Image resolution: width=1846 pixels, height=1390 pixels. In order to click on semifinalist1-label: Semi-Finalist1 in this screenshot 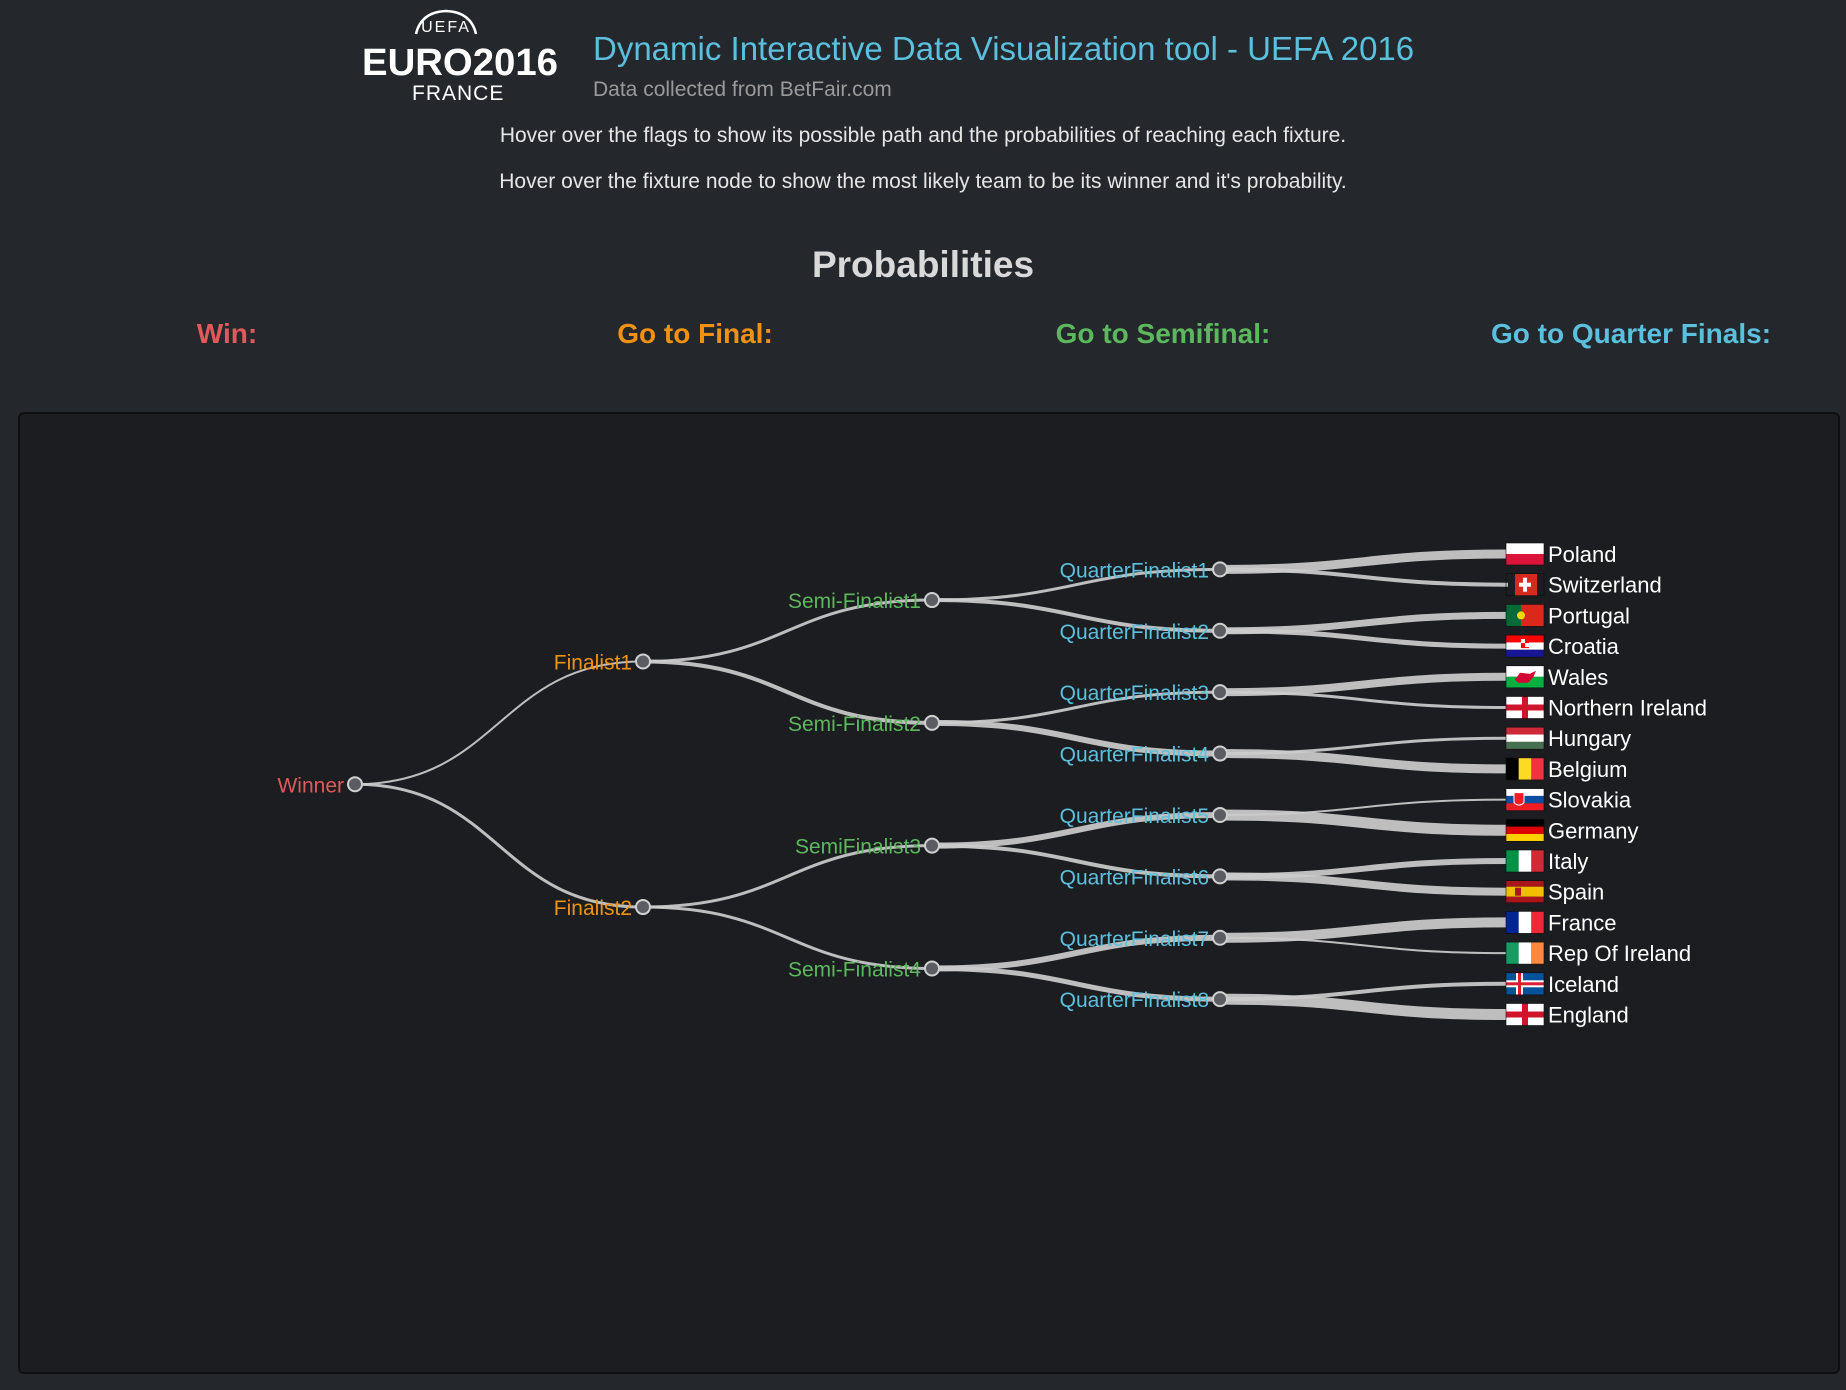, I will do `click(854, 601)`.